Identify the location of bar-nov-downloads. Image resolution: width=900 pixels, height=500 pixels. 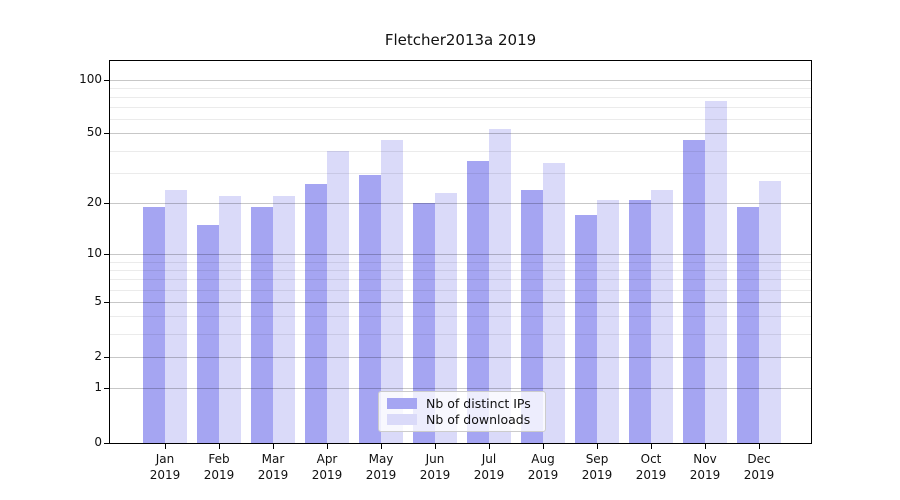
(716, 272).